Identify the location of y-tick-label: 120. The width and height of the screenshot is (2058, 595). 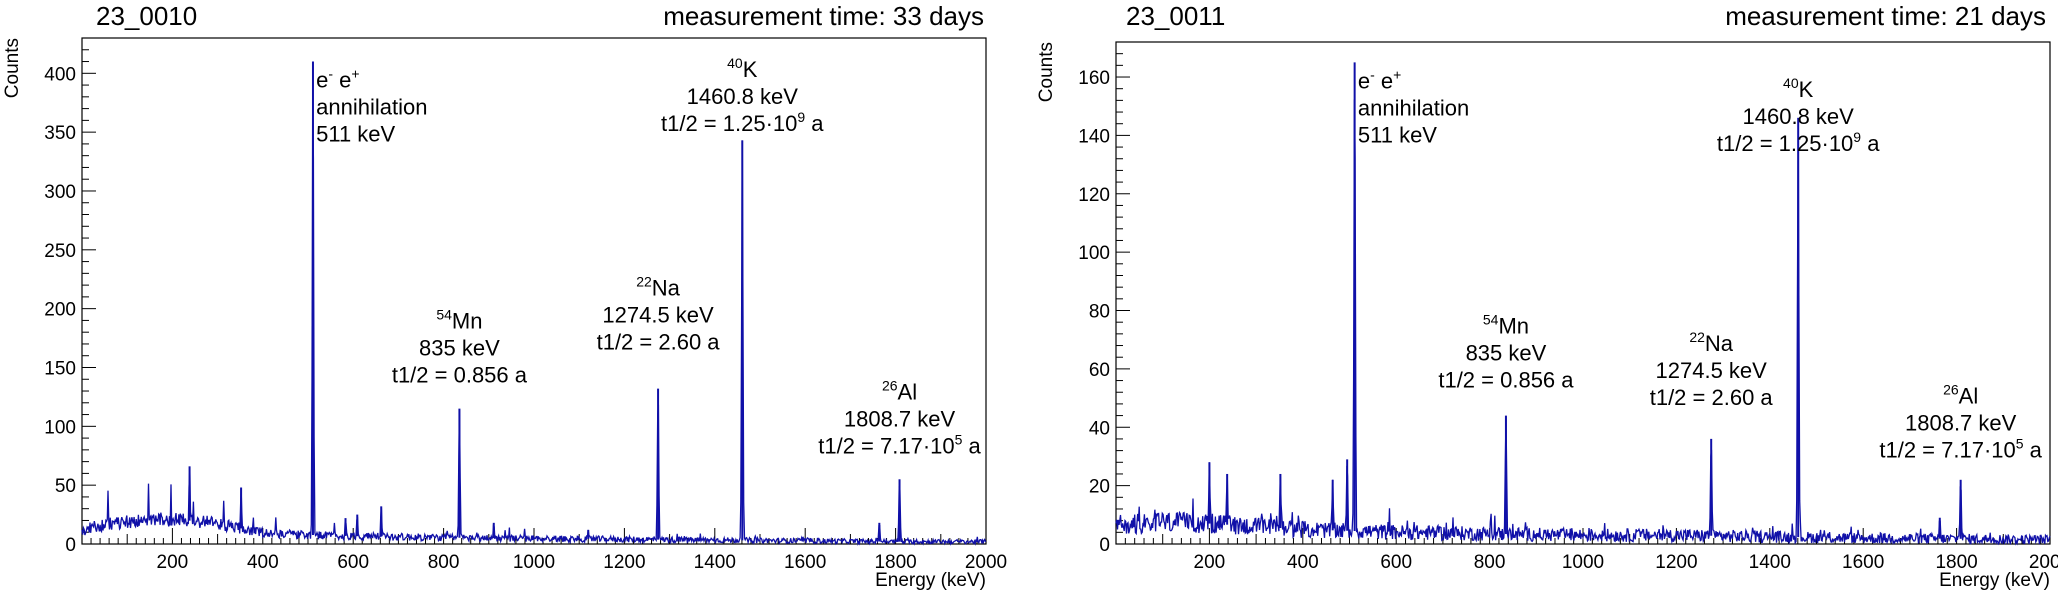
(1094, 195).